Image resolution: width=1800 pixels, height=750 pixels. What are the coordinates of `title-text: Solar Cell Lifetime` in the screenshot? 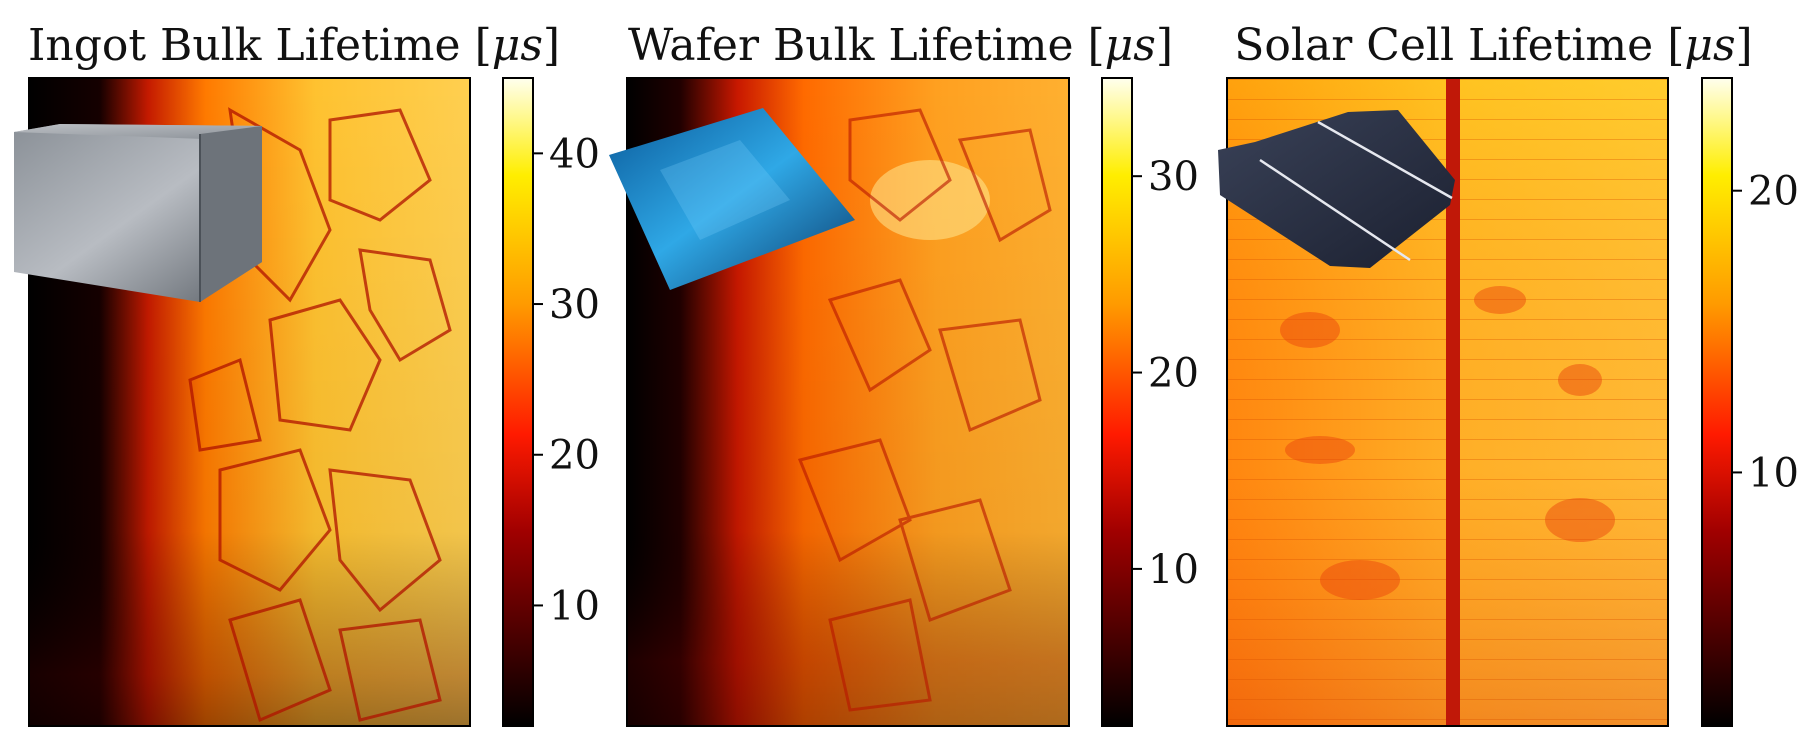 It's located at (1444, 45).